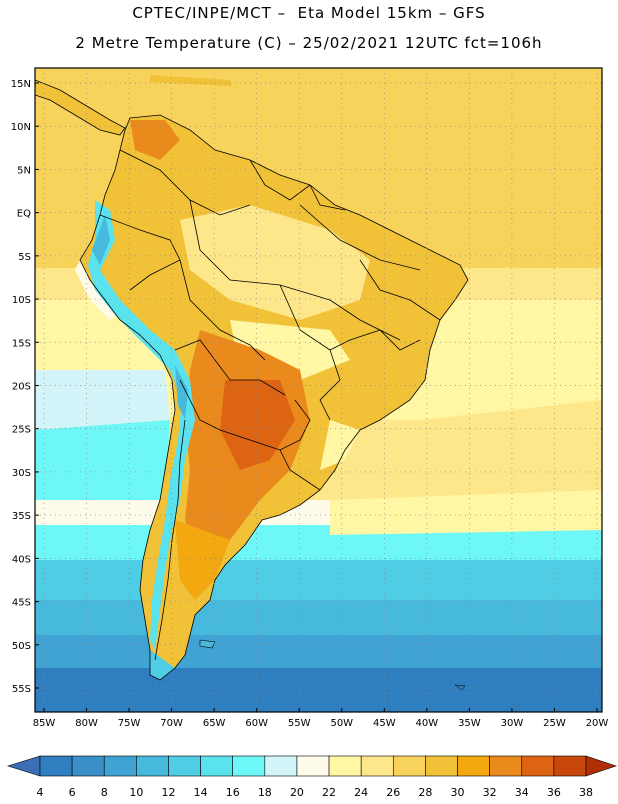  Describe the element at coordinates (554, 792) in the screenshot. I see `colorbar-tick-label: 36` at that location.